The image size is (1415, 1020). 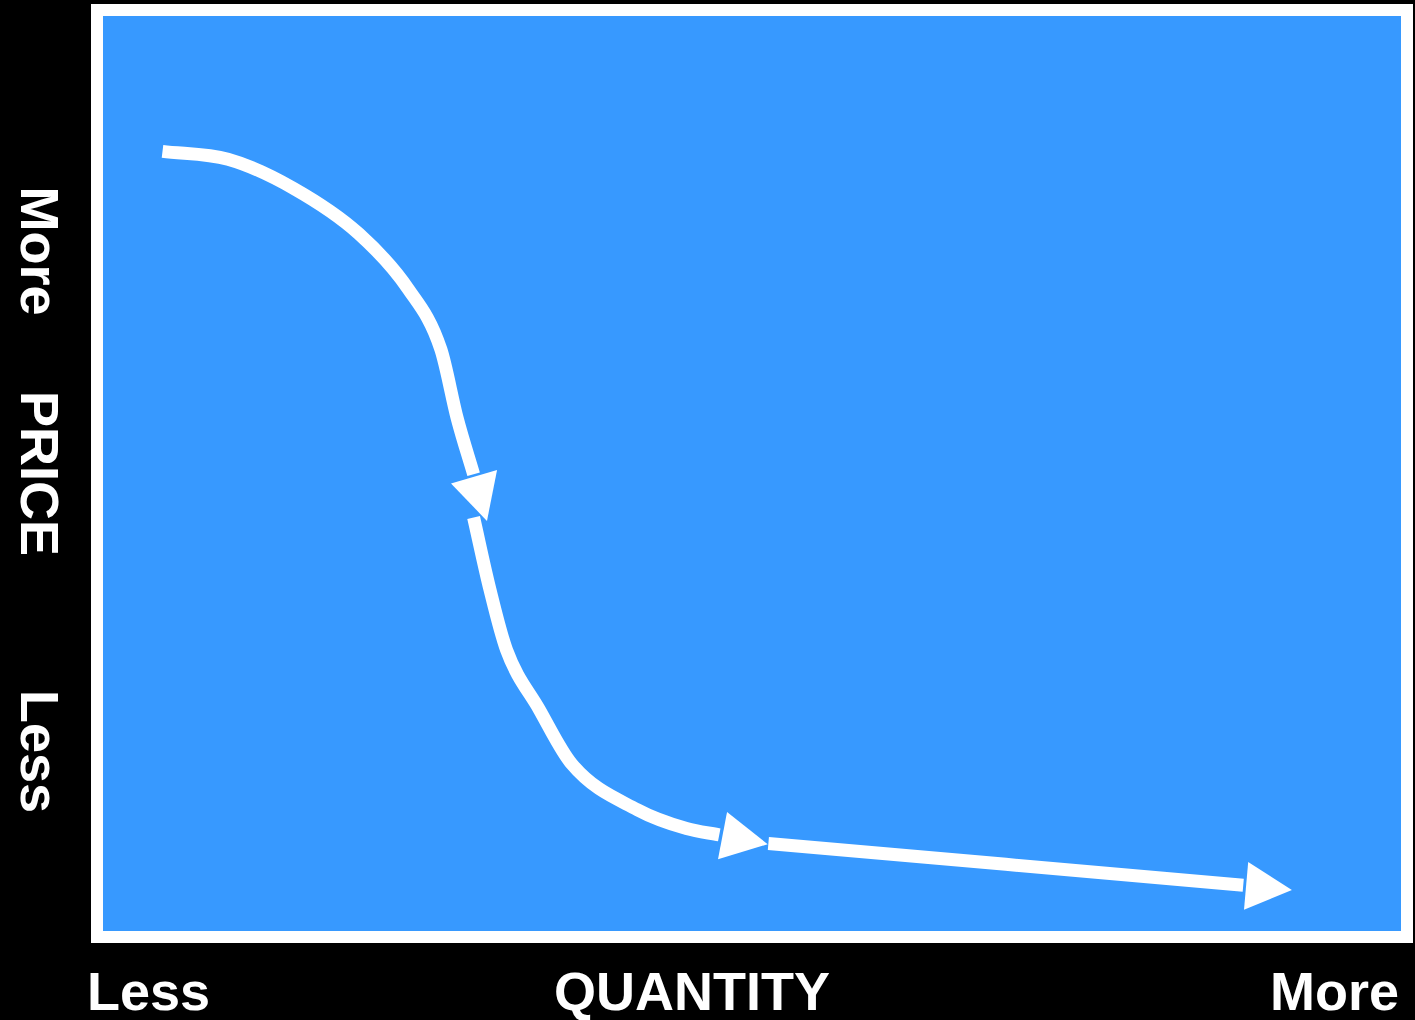 What do you see at coordinates (692, 990) in the screenshot?
I see `x-axis-title: QUANTITY` at bounding box center [692, 990].